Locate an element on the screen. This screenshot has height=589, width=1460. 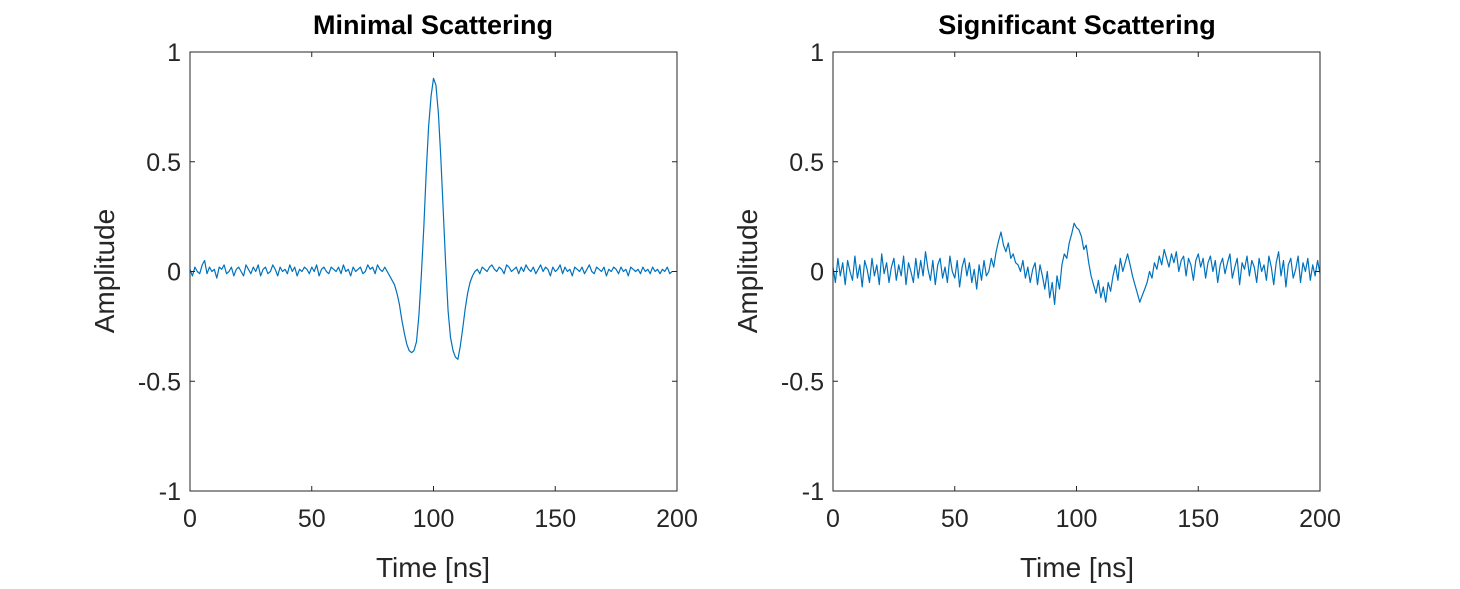
chart-title: Significant Scattering is located at coordinates (1077, 25).